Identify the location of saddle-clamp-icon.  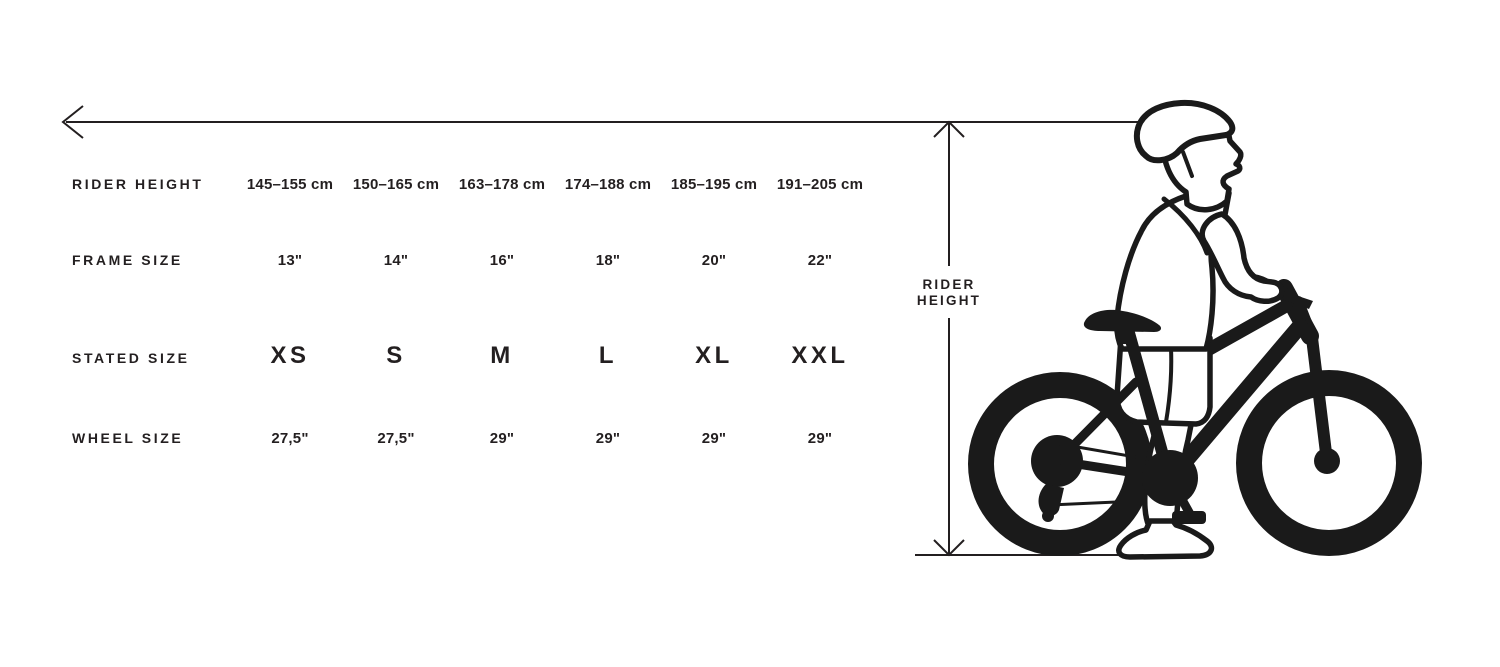
(1126, 337).